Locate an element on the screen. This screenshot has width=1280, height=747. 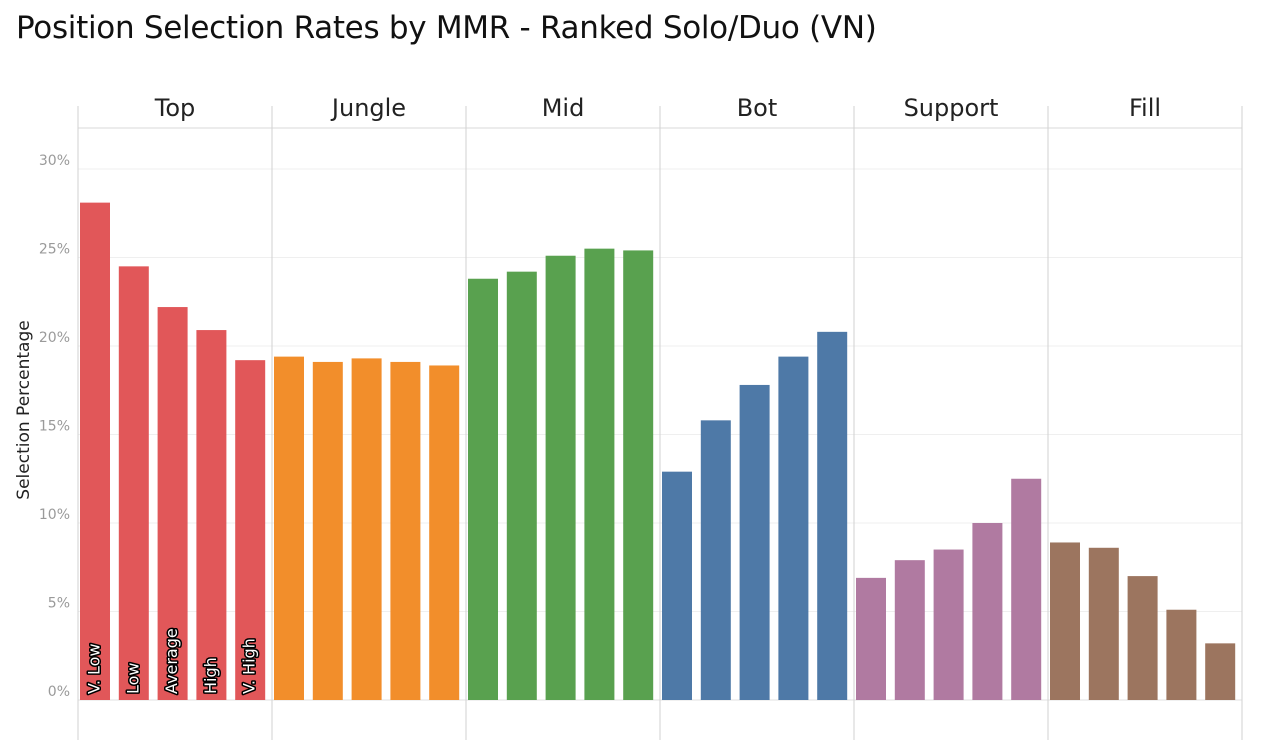
panel-header-fill: Fill is located at coordinates (1145, 108).